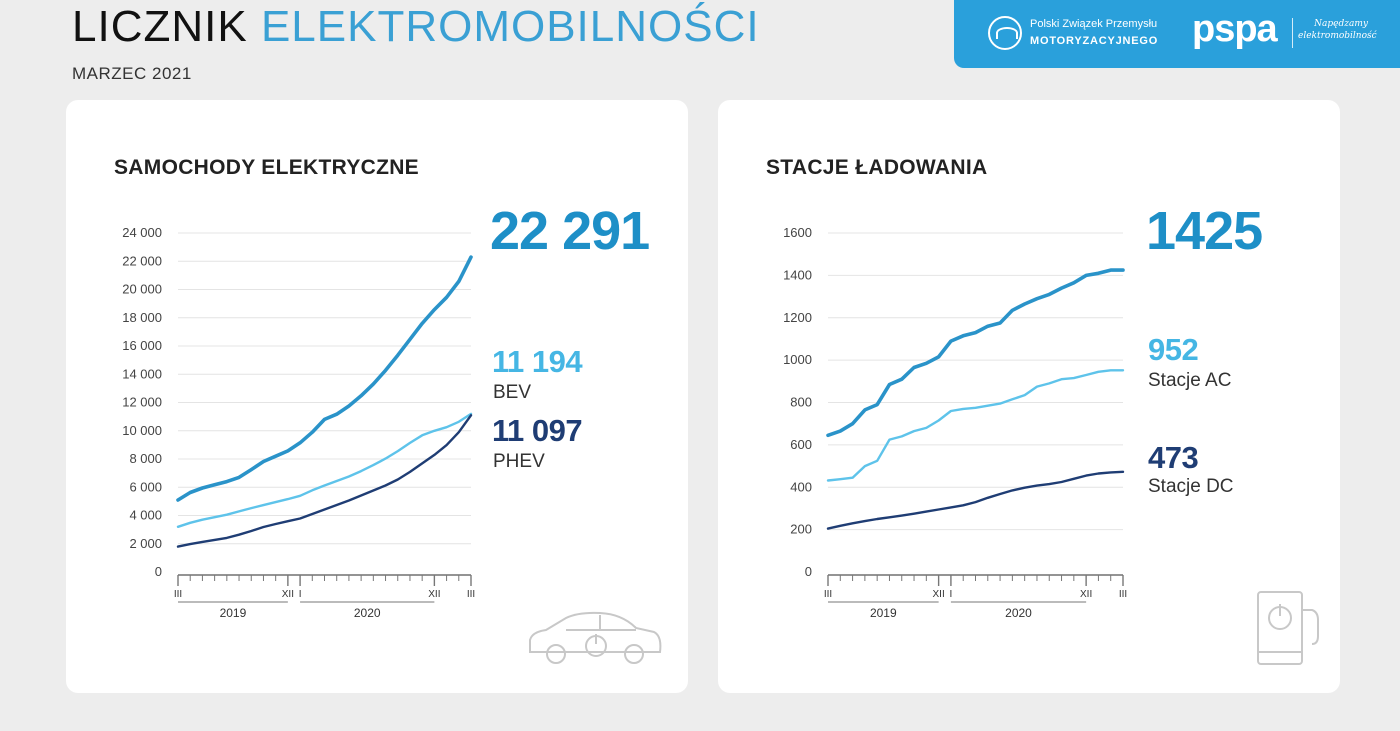 Image resolution: width=1400 pixels, height=731 pixels. Describe the element at coordinates (801, 529) in the screenshot. I see `y-tick-label: 200` at that location.